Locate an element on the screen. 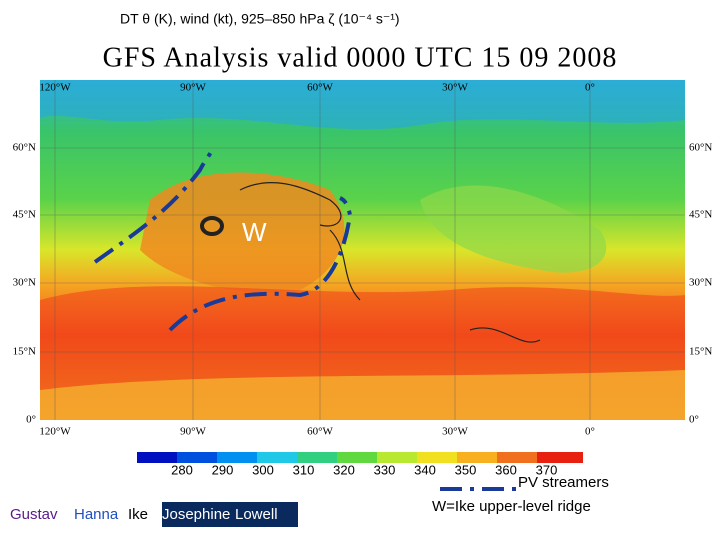  map-title: GFS Analysis valid 0000 UTC 15 09 2008 is located at coordinates (360, 57).